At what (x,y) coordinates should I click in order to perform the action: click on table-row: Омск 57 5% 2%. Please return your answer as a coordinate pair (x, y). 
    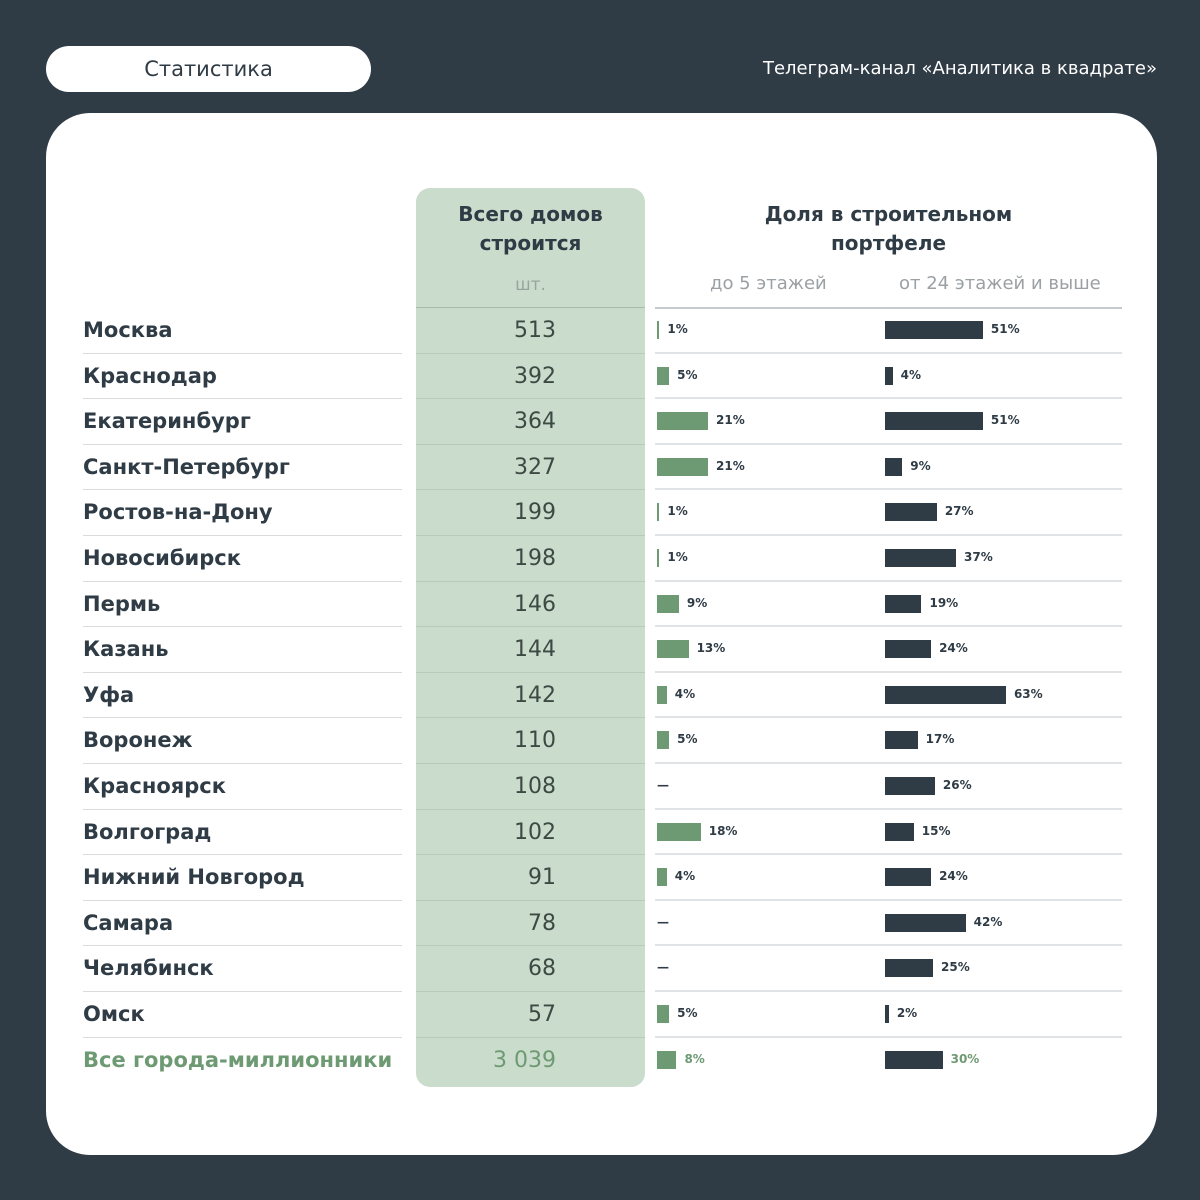
    Looking at the image, I should click on (600, 1015).